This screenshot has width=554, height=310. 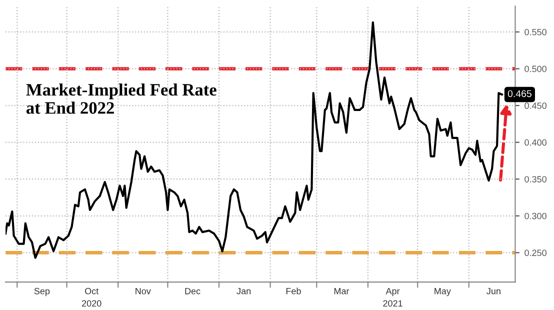 I want to click on y-tick-label: 0.350, so click(x=535, y=179).